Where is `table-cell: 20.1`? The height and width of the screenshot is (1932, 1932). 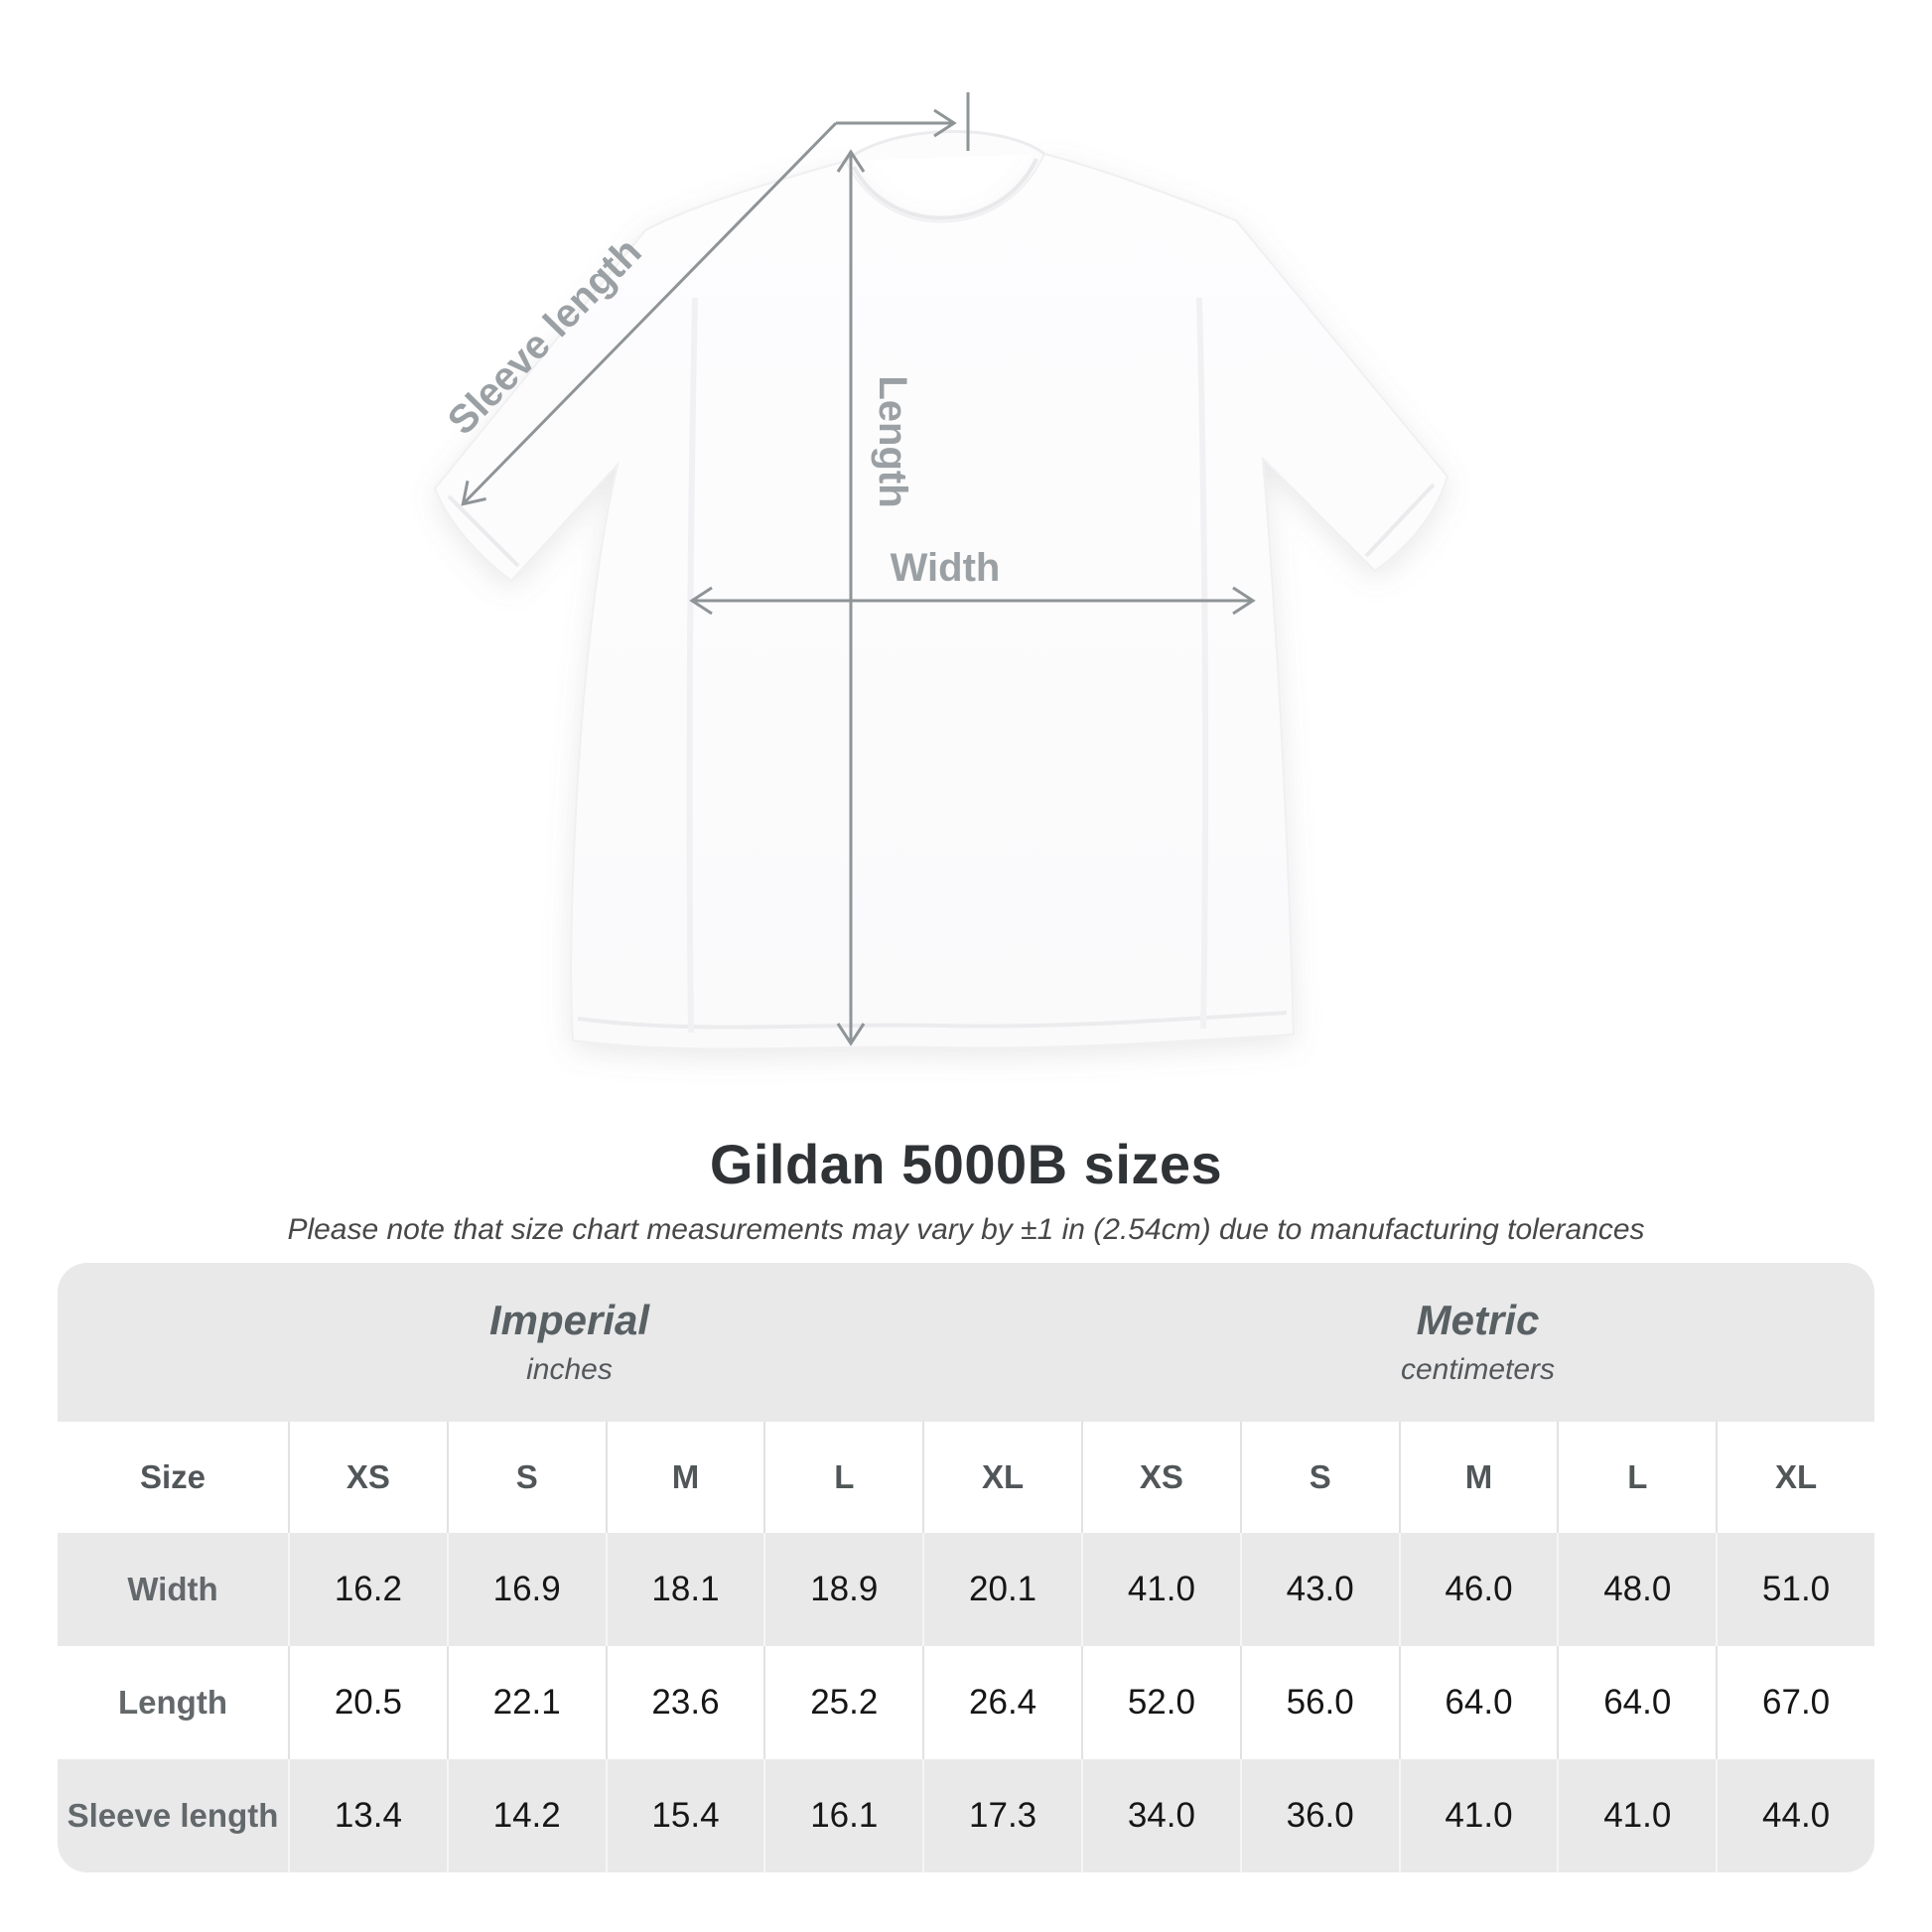
table-cell: 20.1 is located at coordinates (1002, 1589).